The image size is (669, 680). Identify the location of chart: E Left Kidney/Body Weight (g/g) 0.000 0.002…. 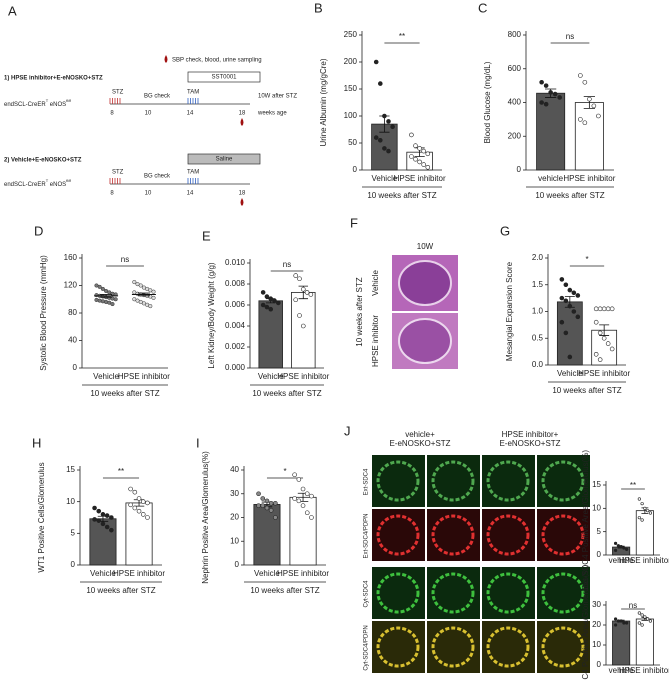
(266, 313).